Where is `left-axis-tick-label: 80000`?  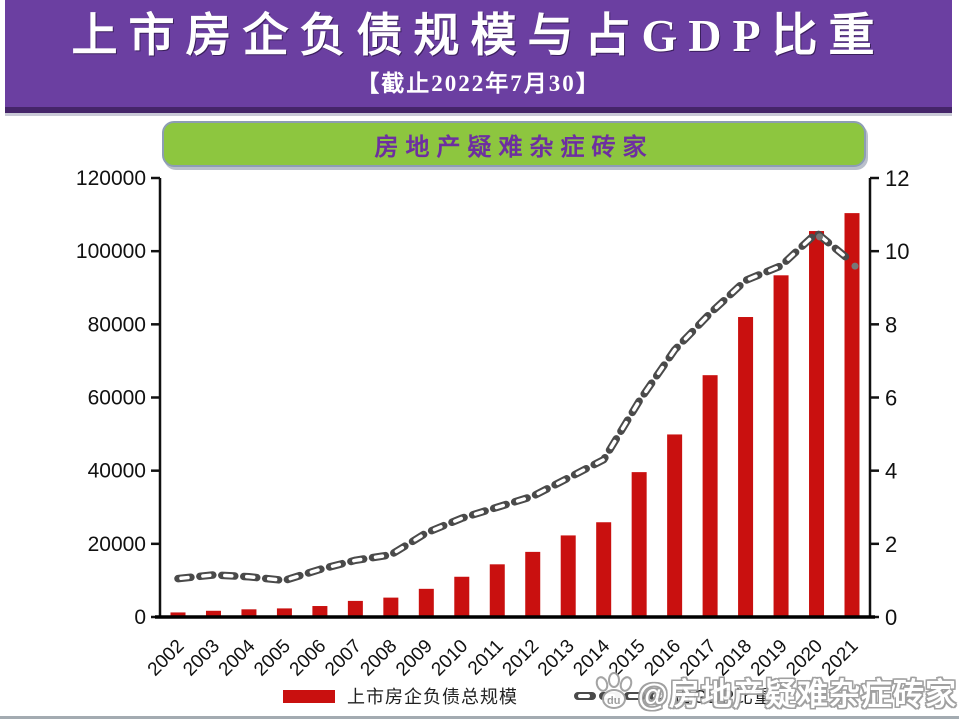 left-axis-tick-label: 80000 is located at coordinates (117, 324).